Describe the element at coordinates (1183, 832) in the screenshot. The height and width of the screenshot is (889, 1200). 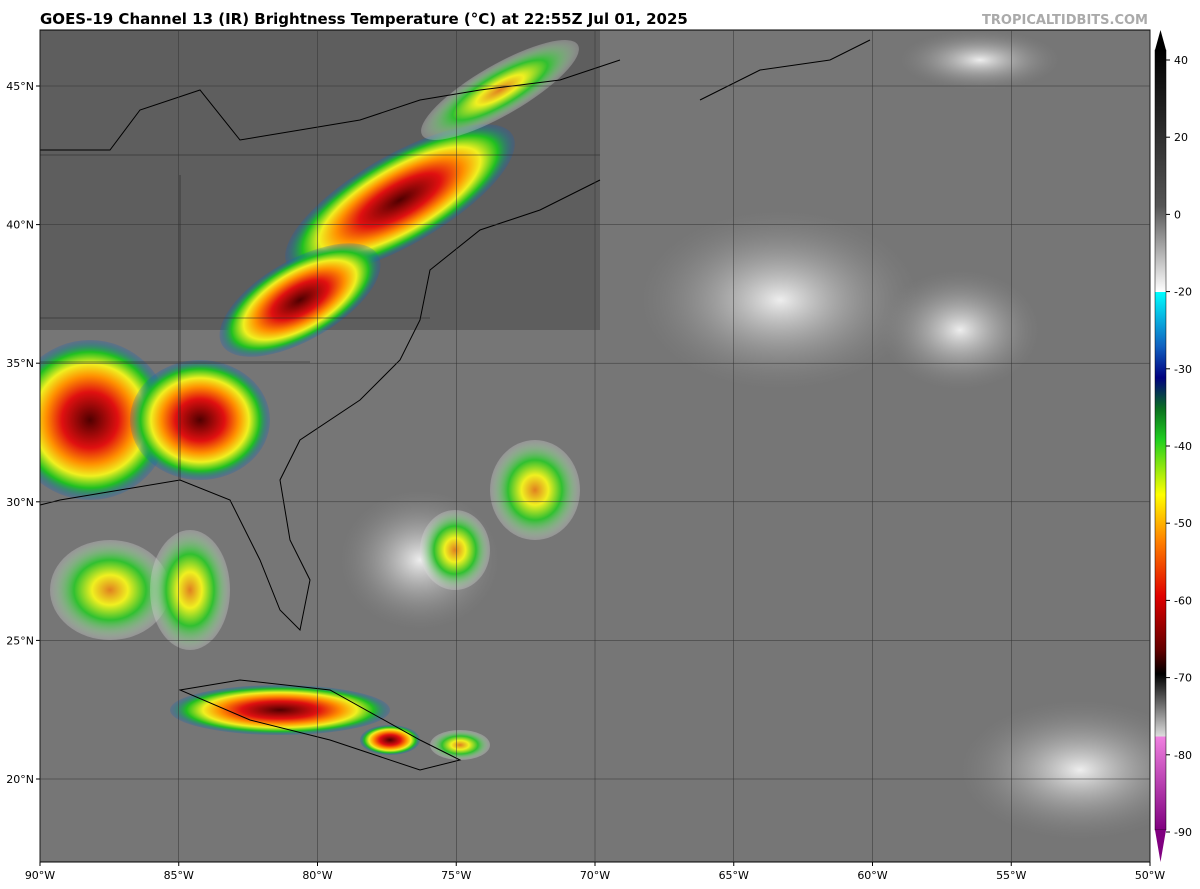
I see `colorbar-tick-label: -90` at that location.